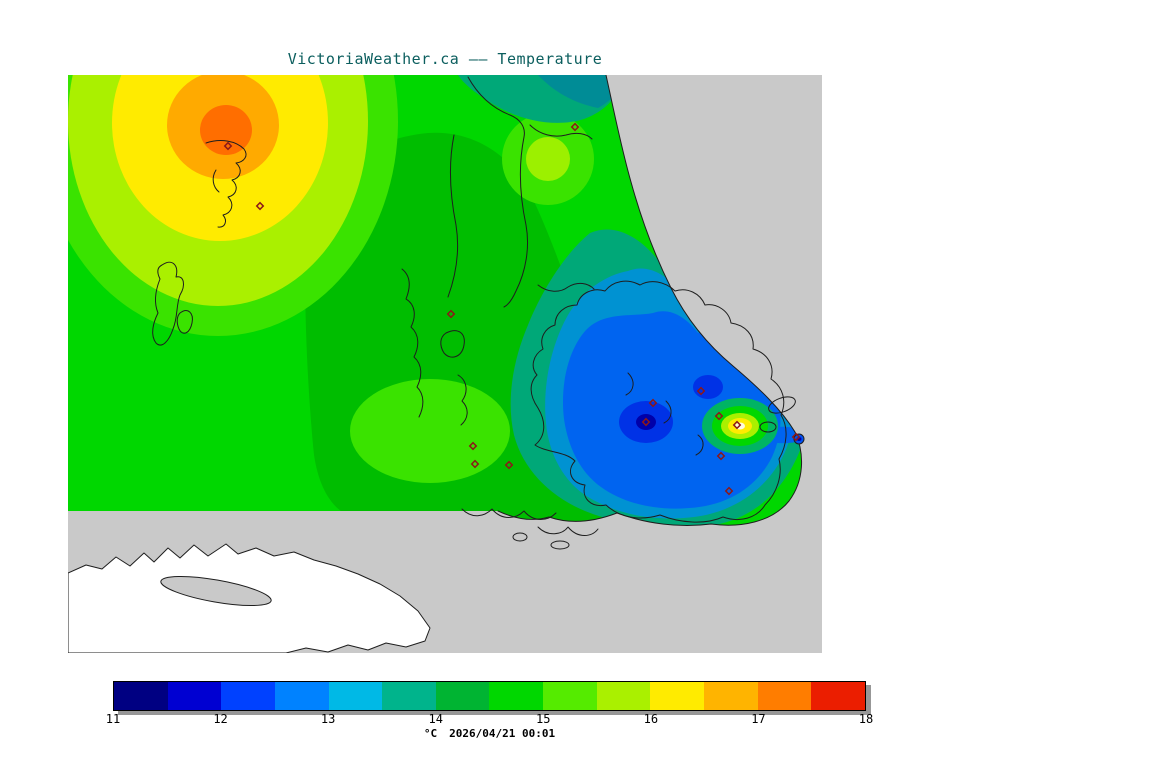  What do you see at coordinates (220, 719) in the screenshot?
I see `colorbar-tick-label: 12` at bounding box center [220, 719].